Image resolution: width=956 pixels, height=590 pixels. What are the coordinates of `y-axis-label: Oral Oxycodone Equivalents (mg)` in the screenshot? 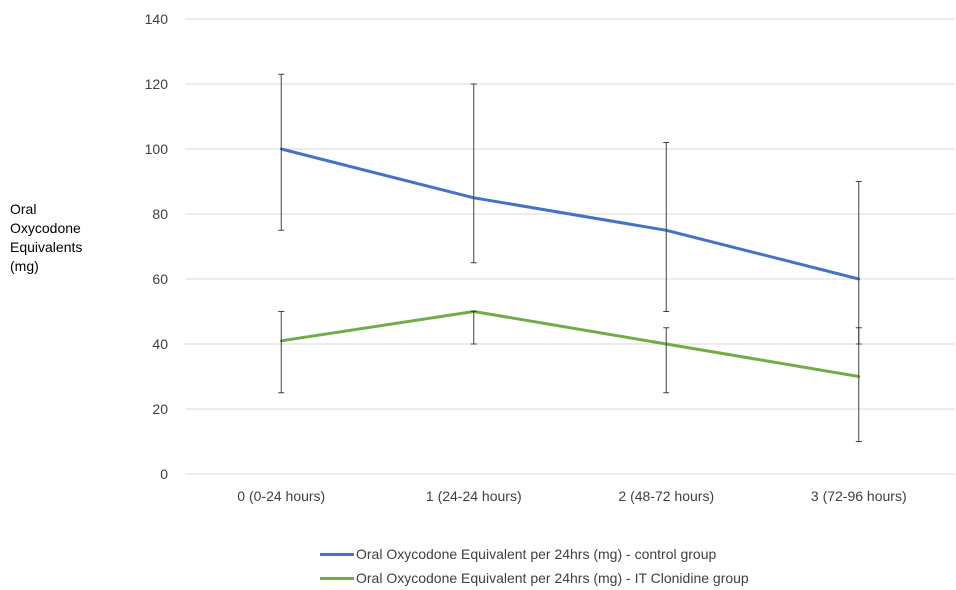 It's located at (65, 238).